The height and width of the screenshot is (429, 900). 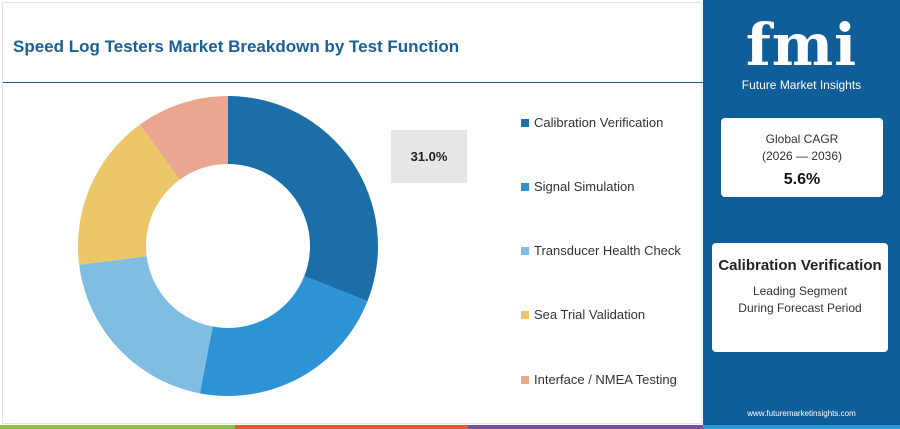 What do you see at coordinates (800, 308) in the screenshot?
I see `segment-desc-line2: During Forecast Period` at bounding box center [800, 308].